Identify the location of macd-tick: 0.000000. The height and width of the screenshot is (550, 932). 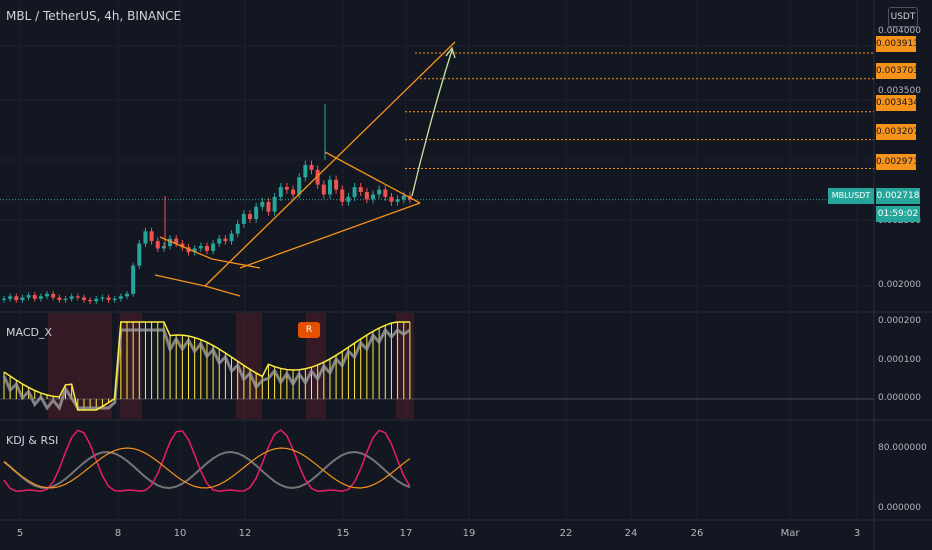
(899, 398).